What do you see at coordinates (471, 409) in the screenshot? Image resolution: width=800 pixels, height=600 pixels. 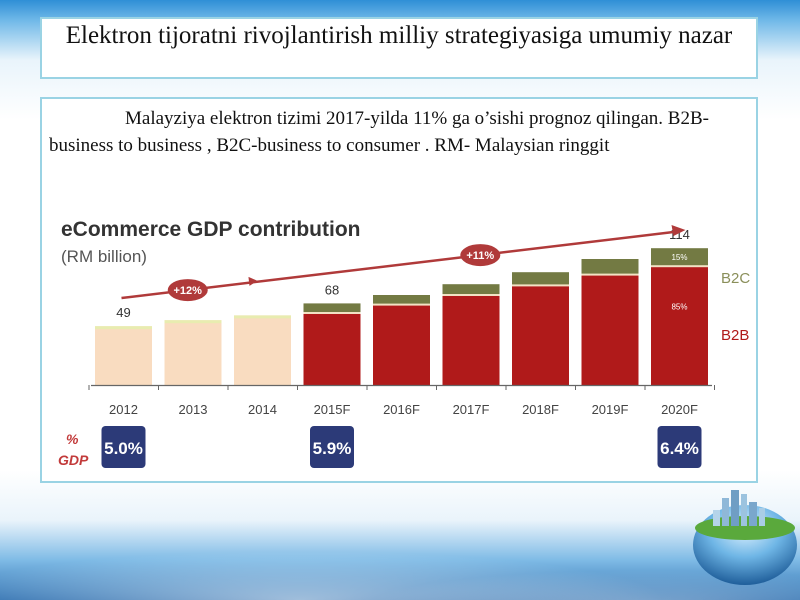 I see `tick-label-2017F: 2017F` at bounding box center [471, 409].